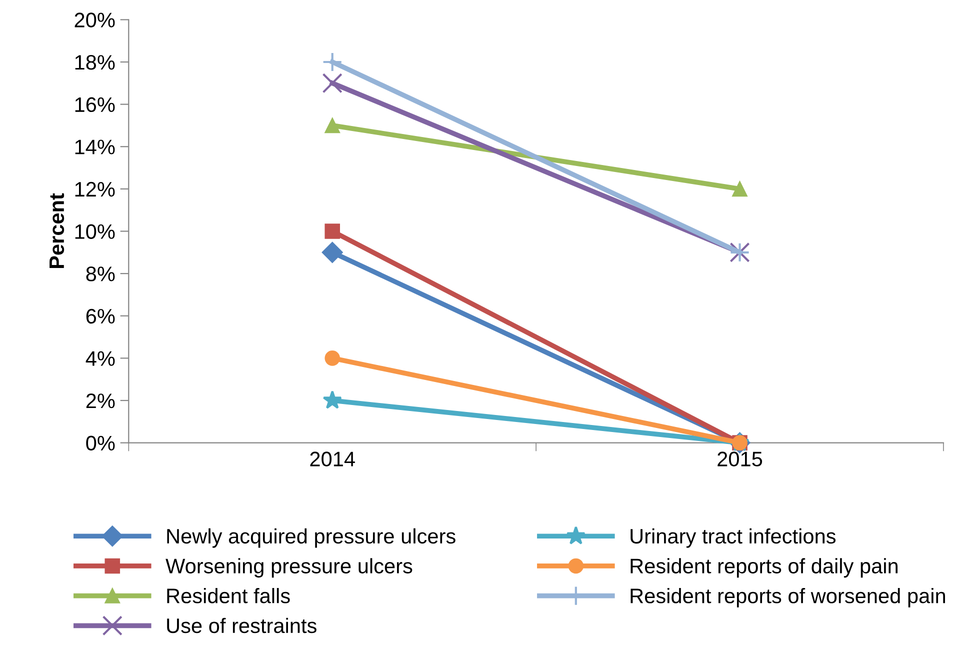  Describe the element at coordinates (95, 147) in the screenshot. I see `y-tick-label: 14%` at that location.